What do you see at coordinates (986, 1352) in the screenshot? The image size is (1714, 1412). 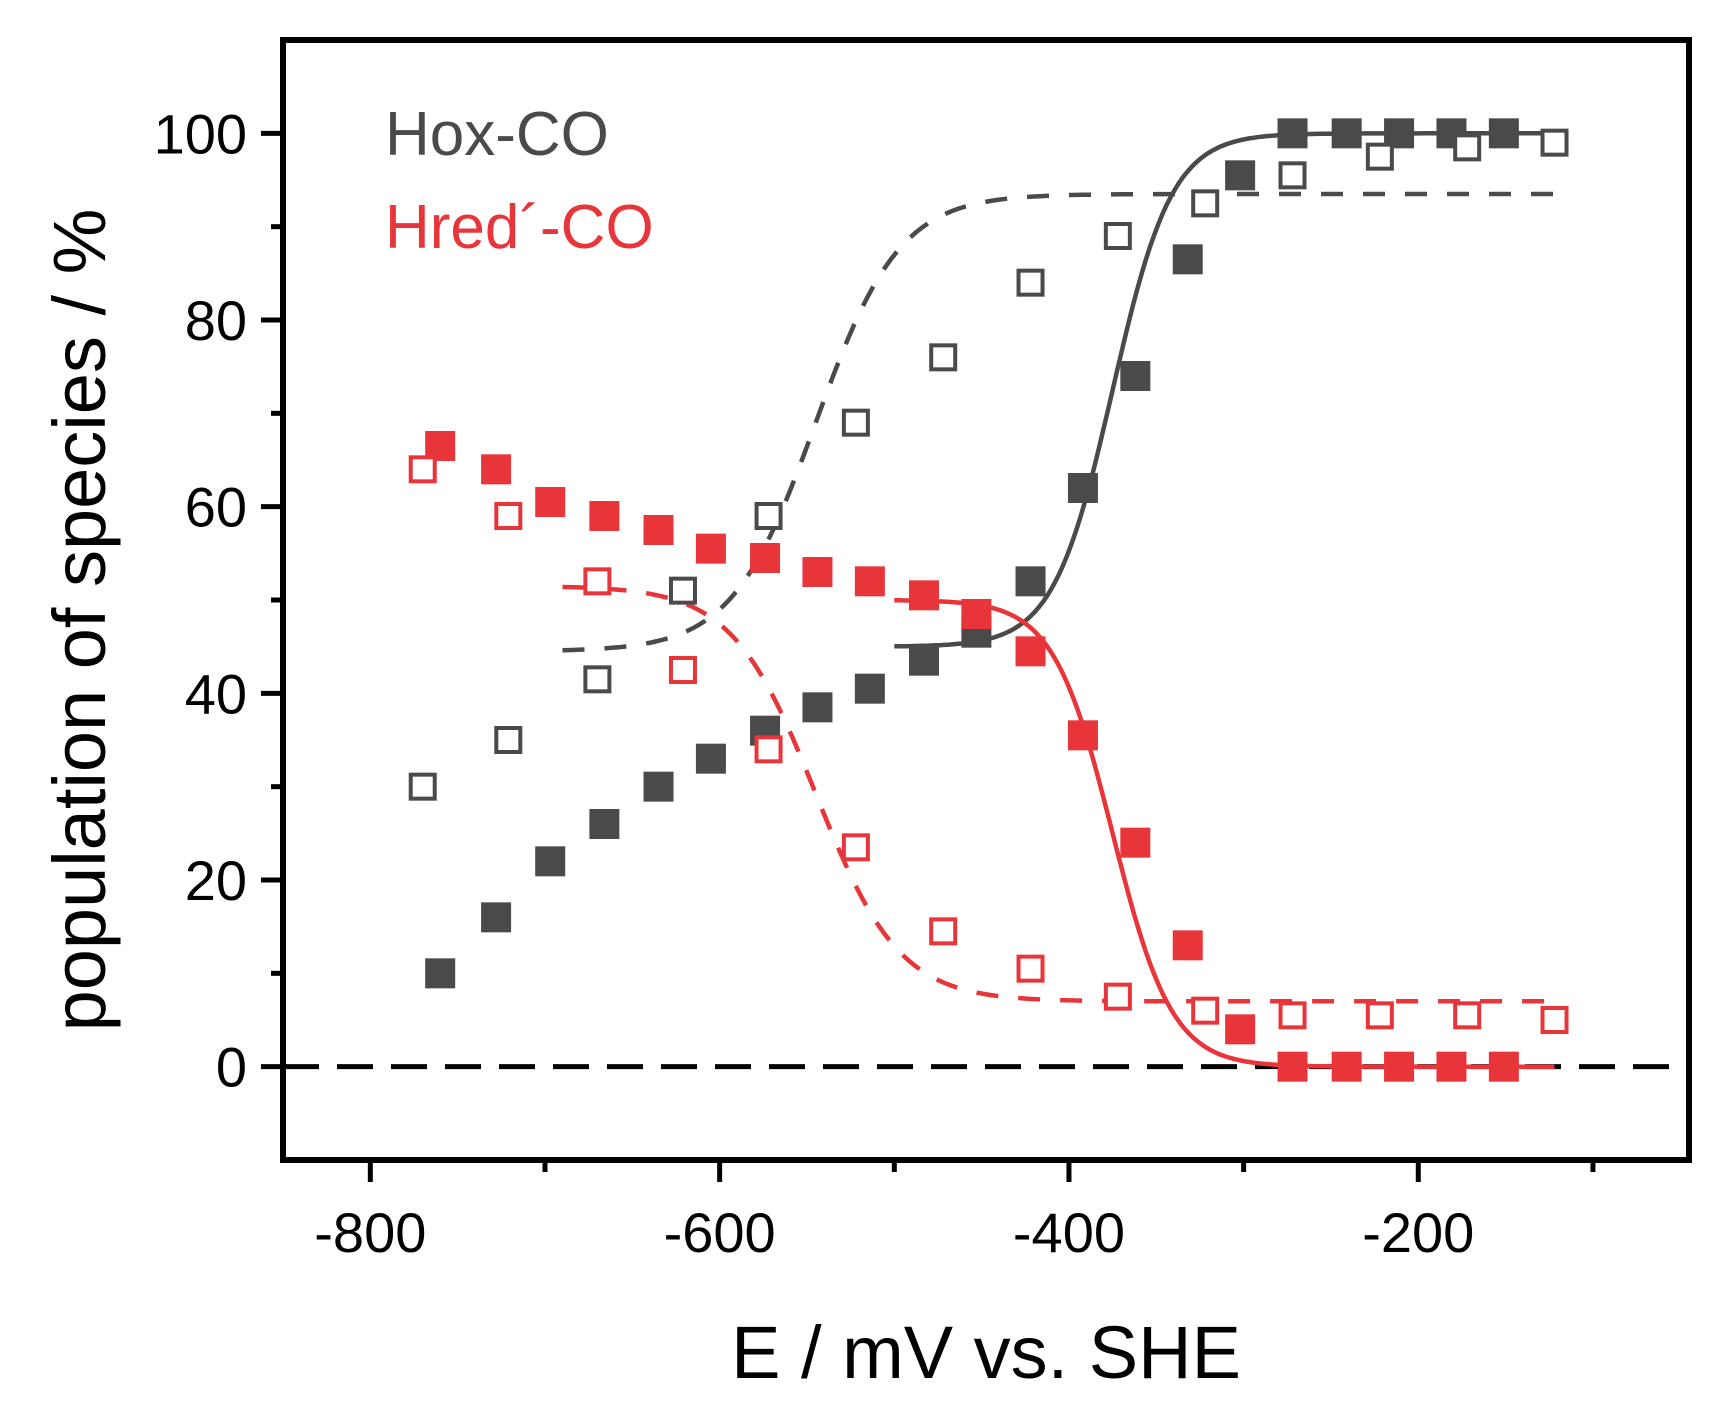 I see `x-axis-title: E / mV vs. SHE` at bounding box center [986, 1352].